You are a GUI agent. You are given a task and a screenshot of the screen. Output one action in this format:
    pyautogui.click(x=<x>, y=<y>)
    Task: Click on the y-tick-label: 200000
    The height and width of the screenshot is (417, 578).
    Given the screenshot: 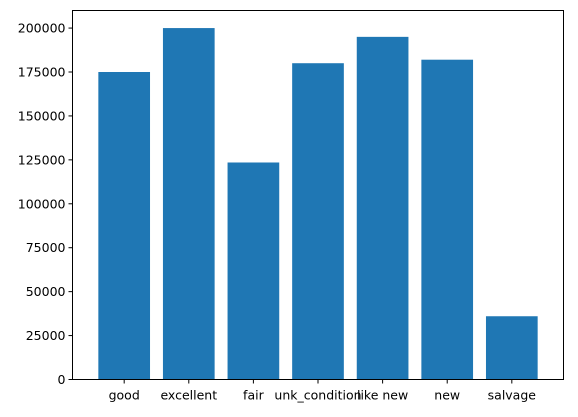 What is the action you would take?
    pyautogui.click(x=42, y=28)
    